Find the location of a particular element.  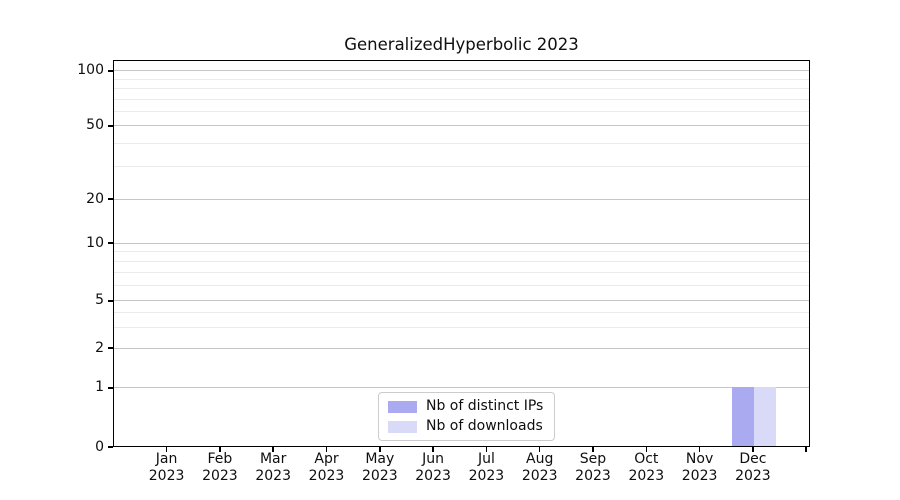

y-tick-label: 100 is located at coordinates (90, 70).